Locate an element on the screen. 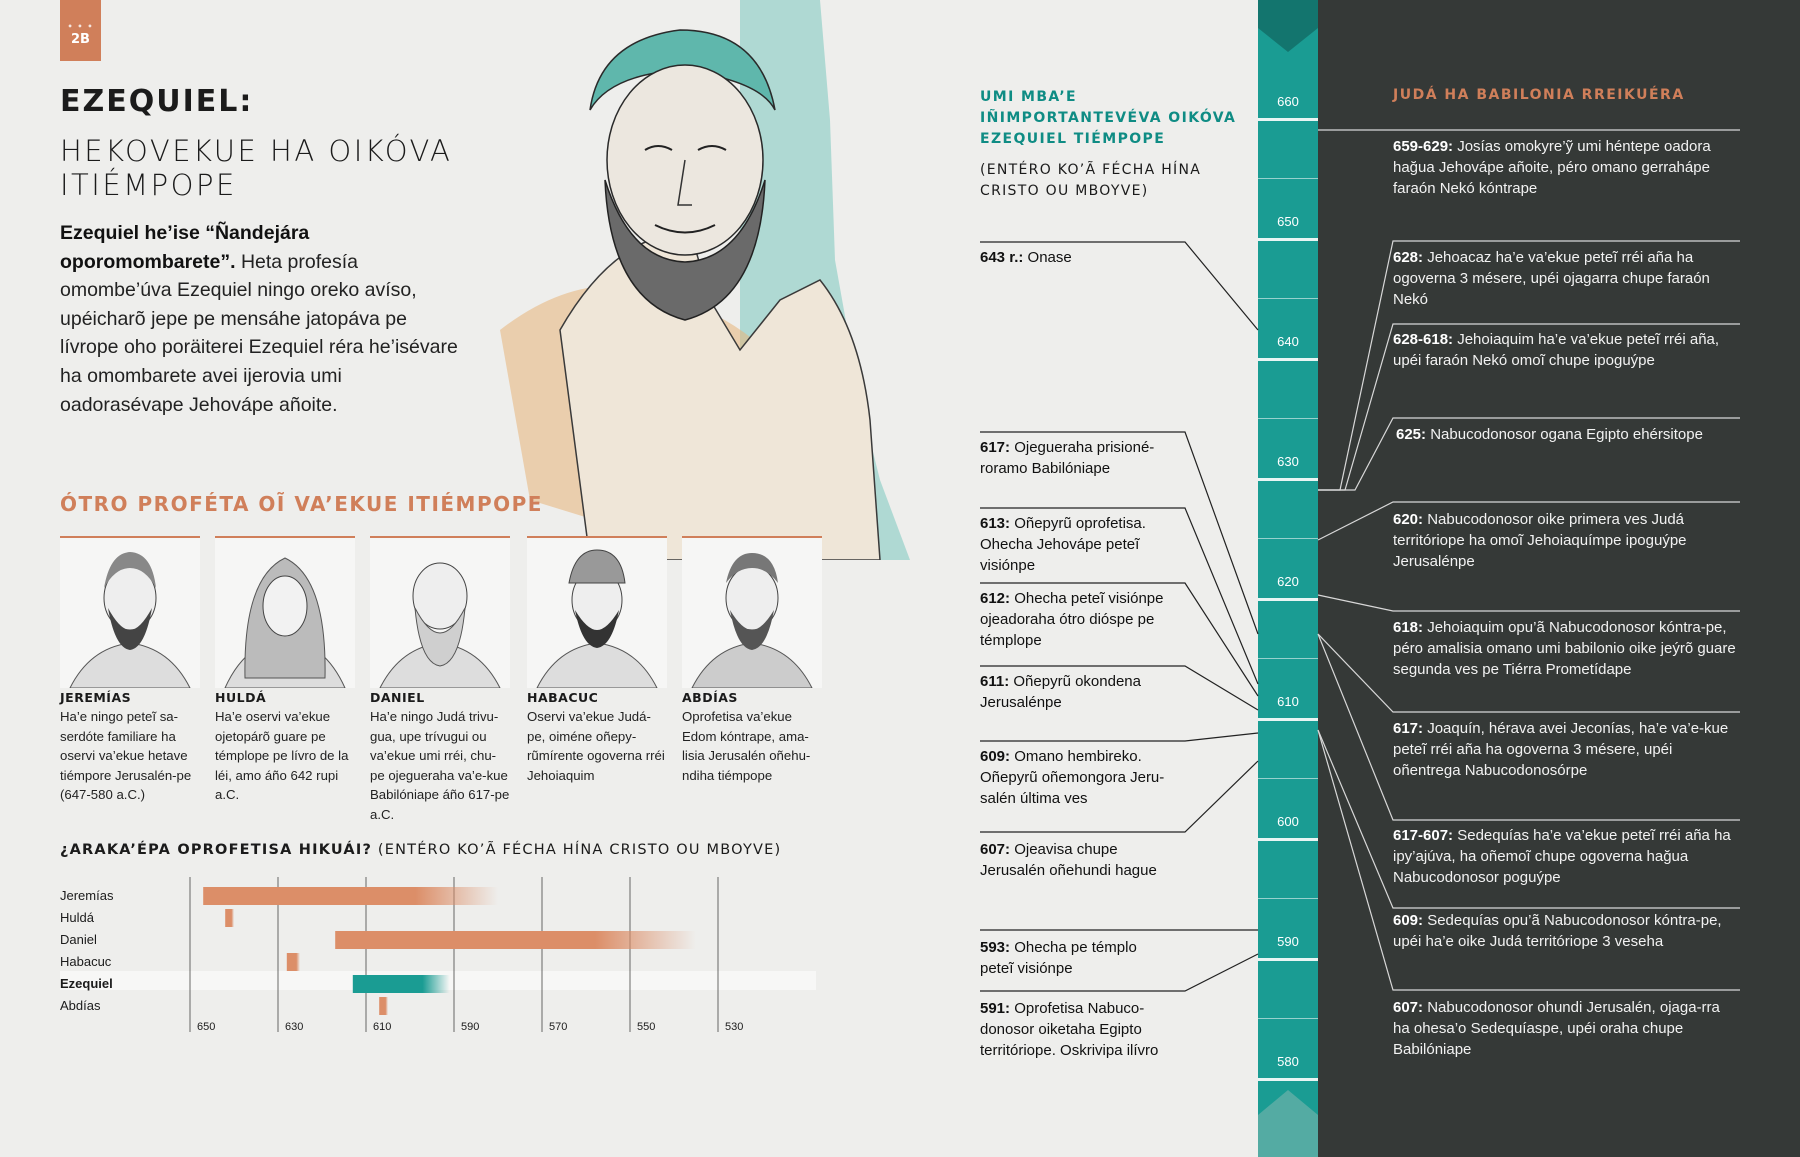 Image resolution: width=1800 pixels, height=1157 pixels. chart-row-label: Daniel is located at coordinates (78, 939).